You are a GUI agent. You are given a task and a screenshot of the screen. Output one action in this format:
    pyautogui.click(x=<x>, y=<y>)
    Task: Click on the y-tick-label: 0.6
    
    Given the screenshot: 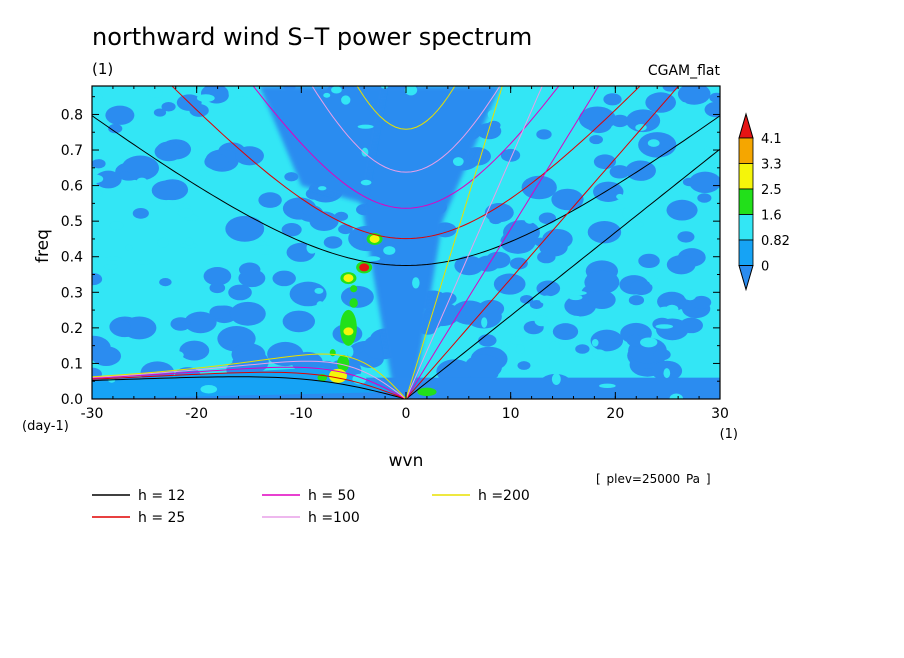 What is the action you would take?
    pyautogui.click(x=72, y=187)
    